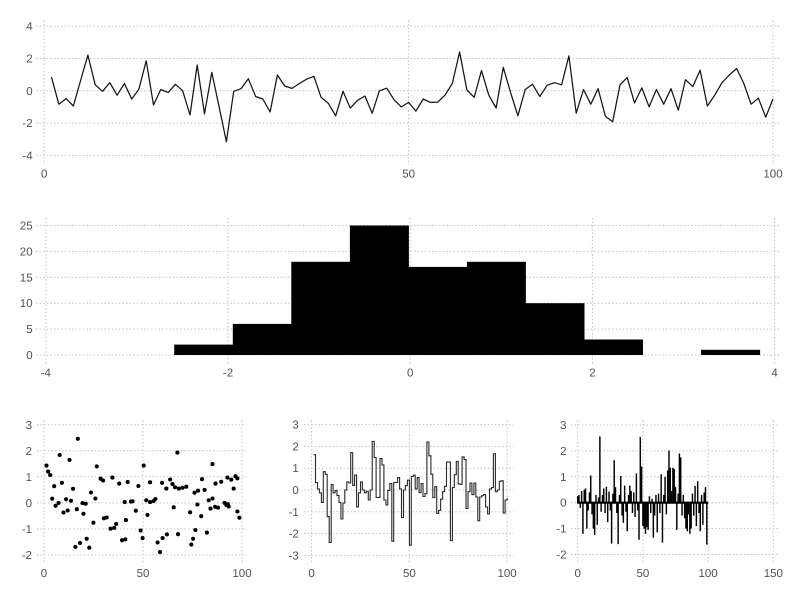  What do you see at coordinates (294, 556) in the screenshot?
I see `svg-text: -3` at bounding box center [294, 556].